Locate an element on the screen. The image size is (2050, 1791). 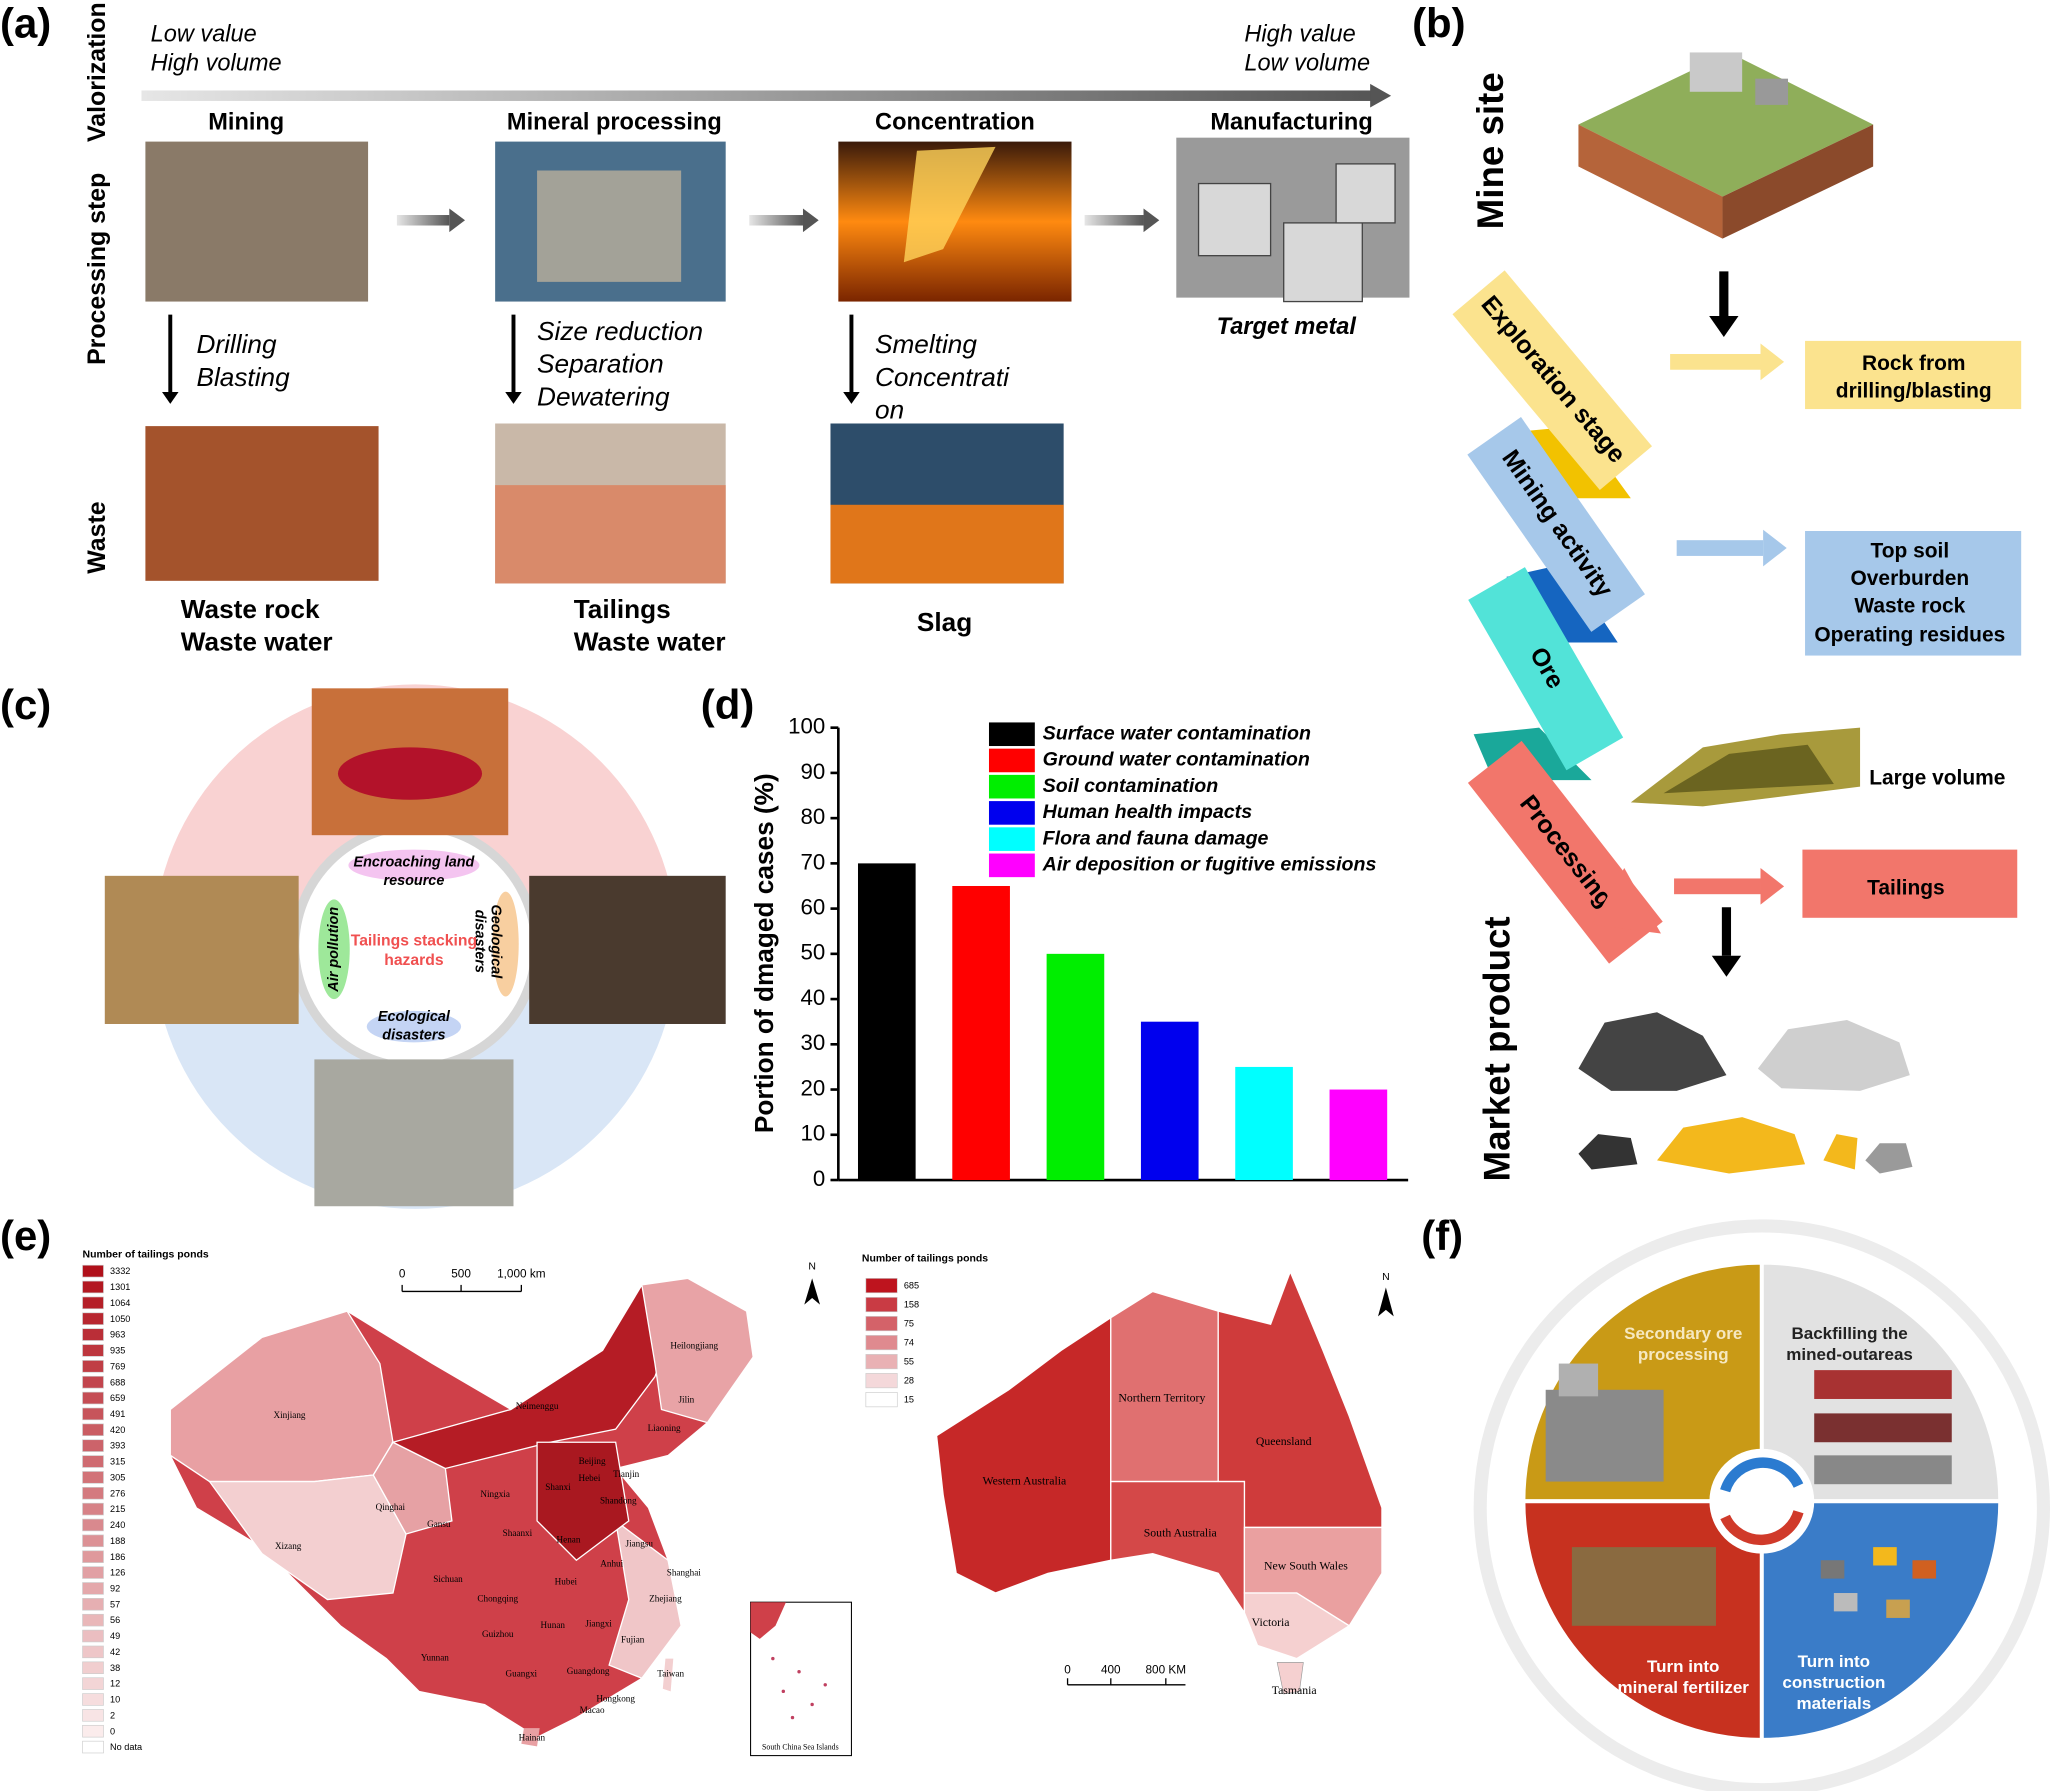
panel-label: (b) is located at coordinates (1439, 23).